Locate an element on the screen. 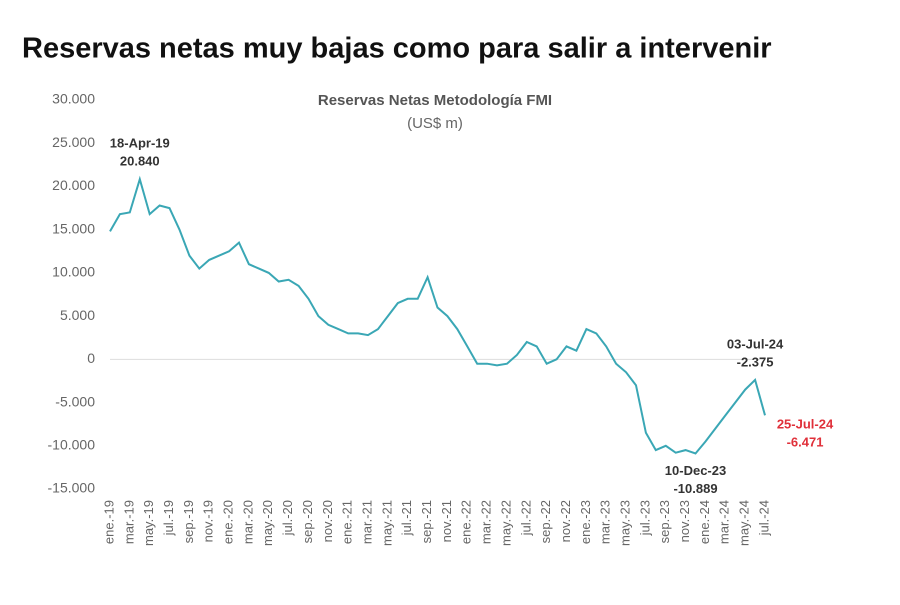  x-tick-label: nov.-22 is located at coordinates (565, 521).